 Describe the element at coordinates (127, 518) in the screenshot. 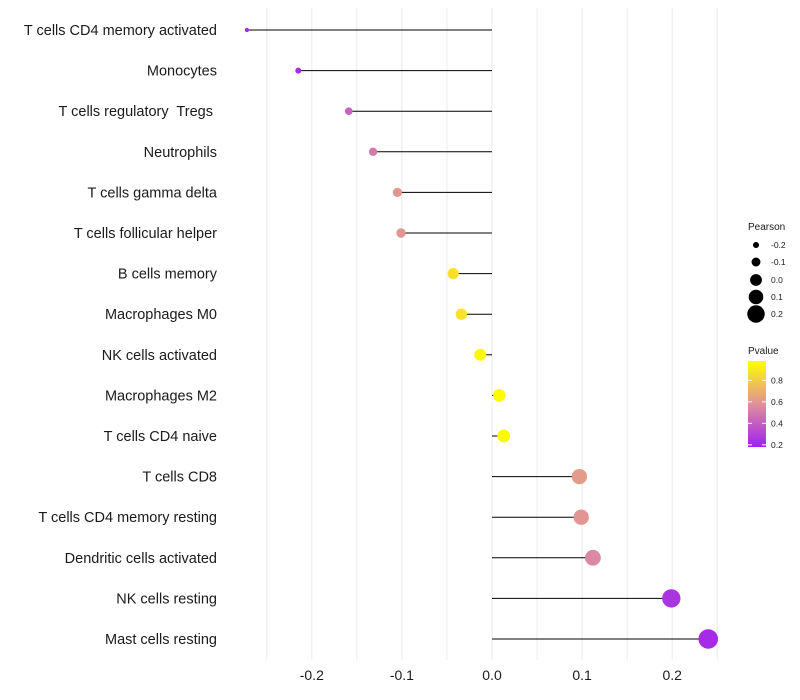

I see `y-label: T cells CD4 memory resting` at that location.